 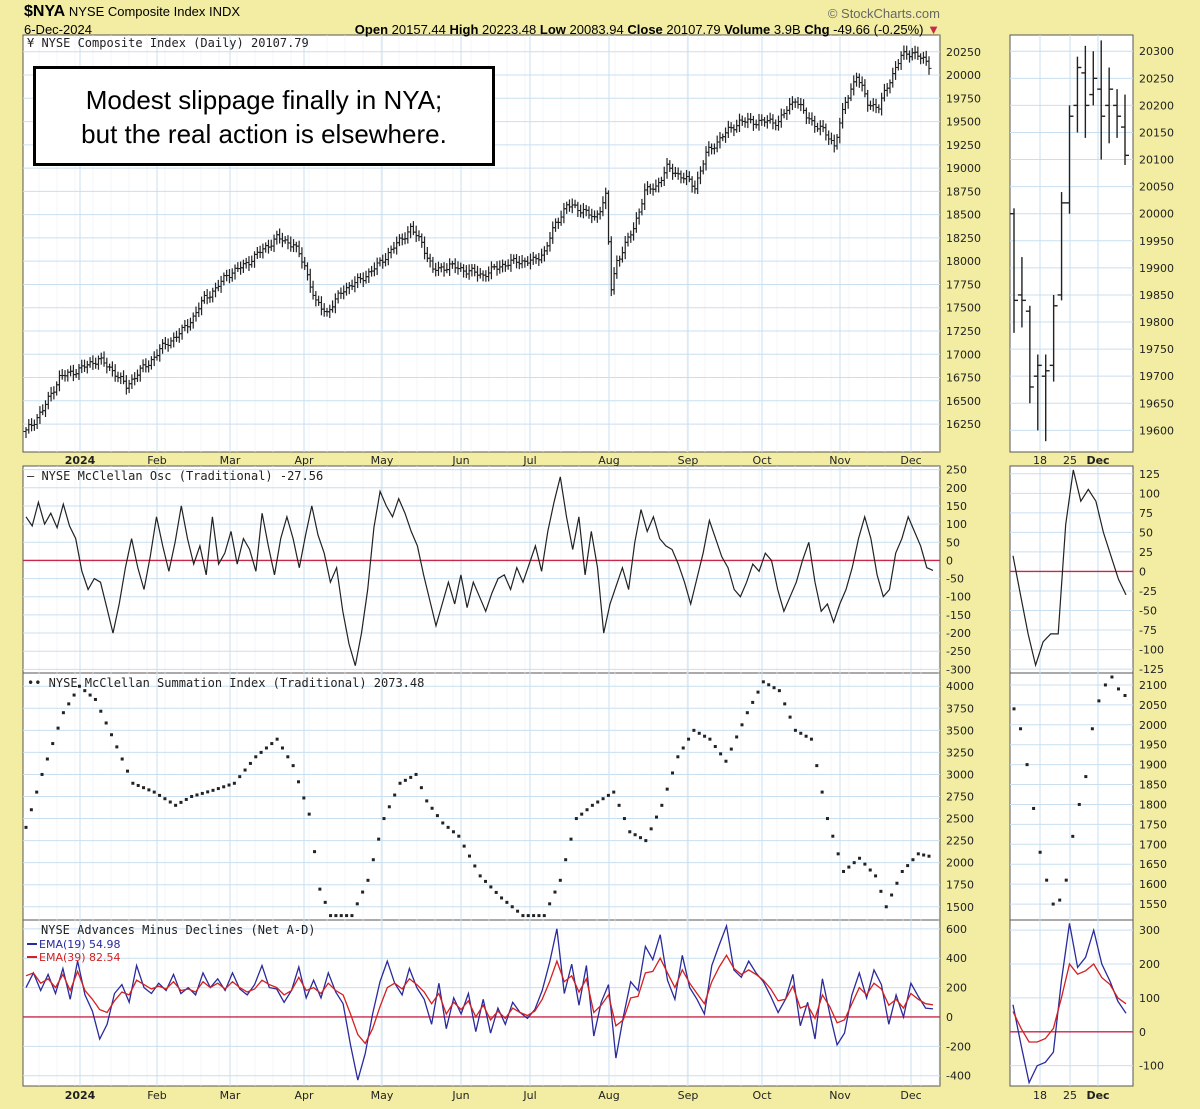 What do you see at coordinates (963, 98) in the screenshot?
I see `price-main-ytick-label: 19750` at bounding box center [963, 98].